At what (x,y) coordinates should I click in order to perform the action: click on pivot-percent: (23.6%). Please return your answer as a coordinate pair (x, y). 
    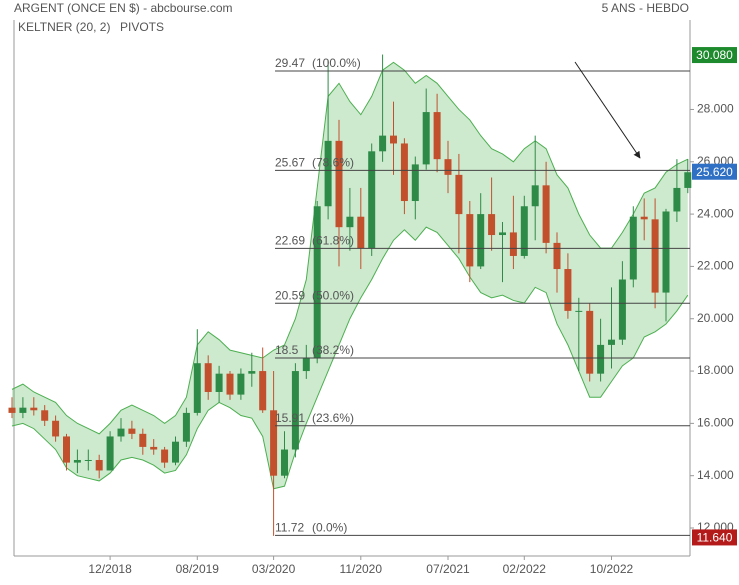
    Looking at the image, I should click on (333, 418).